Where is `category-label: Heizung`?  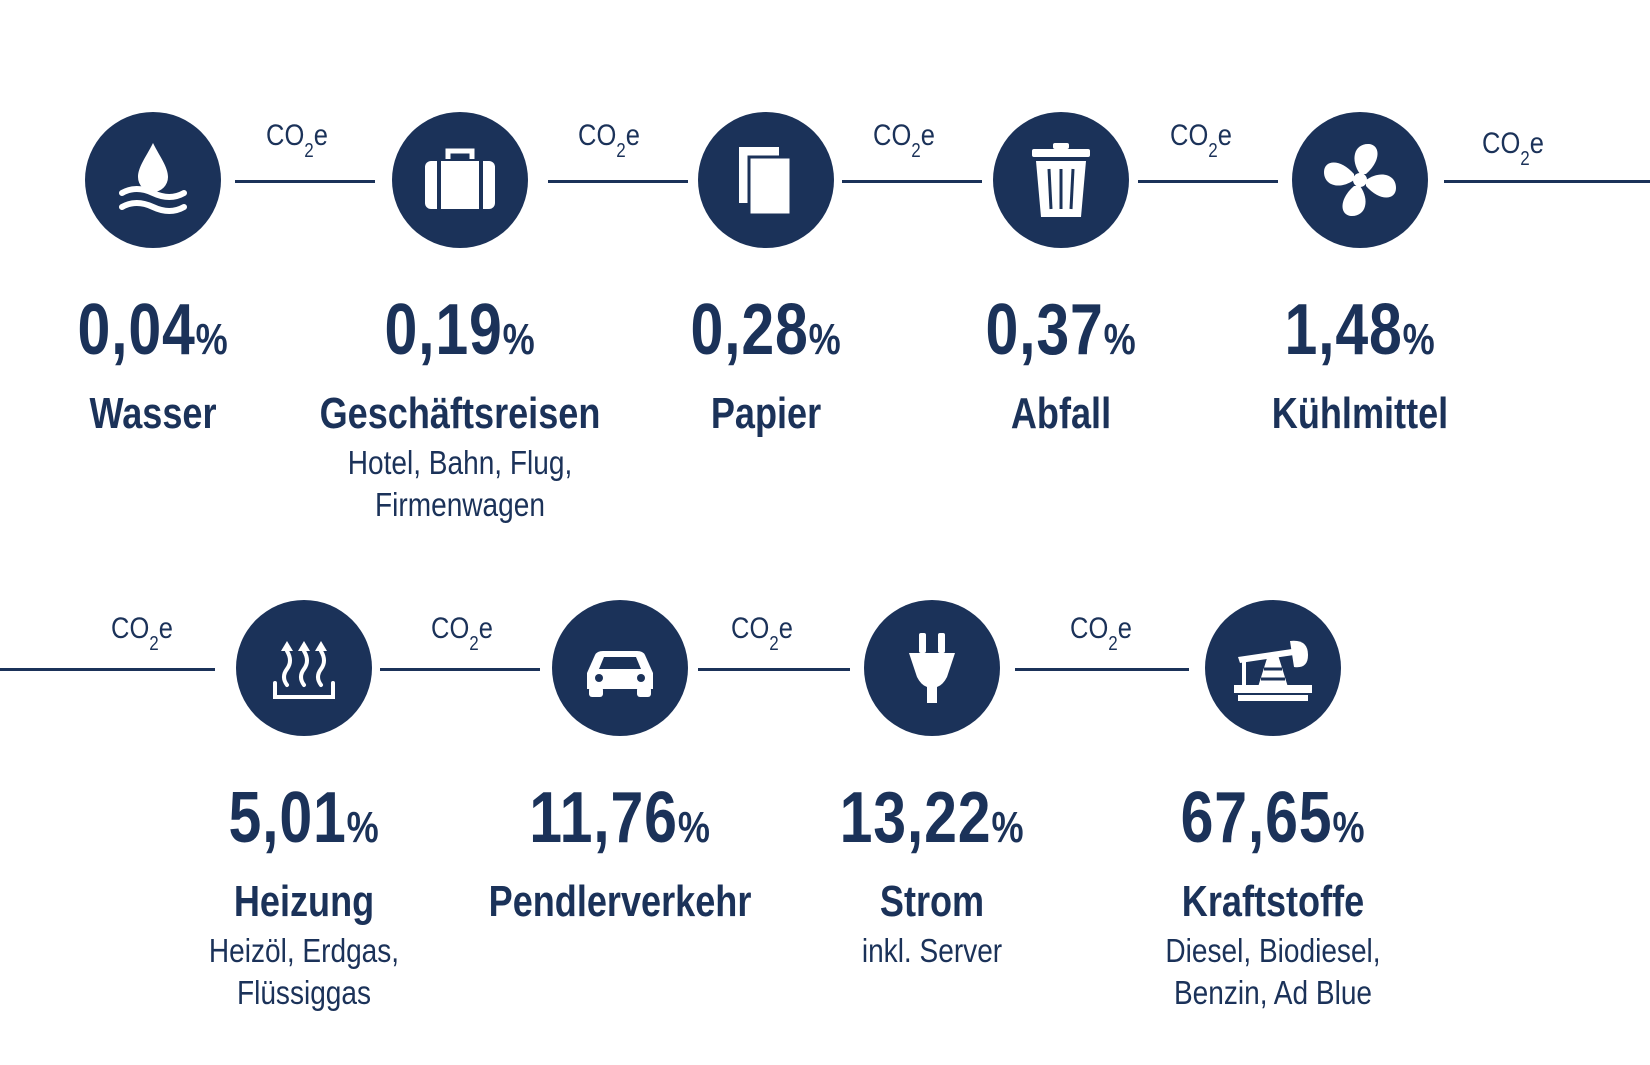 category-label: Heizung is located at coordinates (304, 901).